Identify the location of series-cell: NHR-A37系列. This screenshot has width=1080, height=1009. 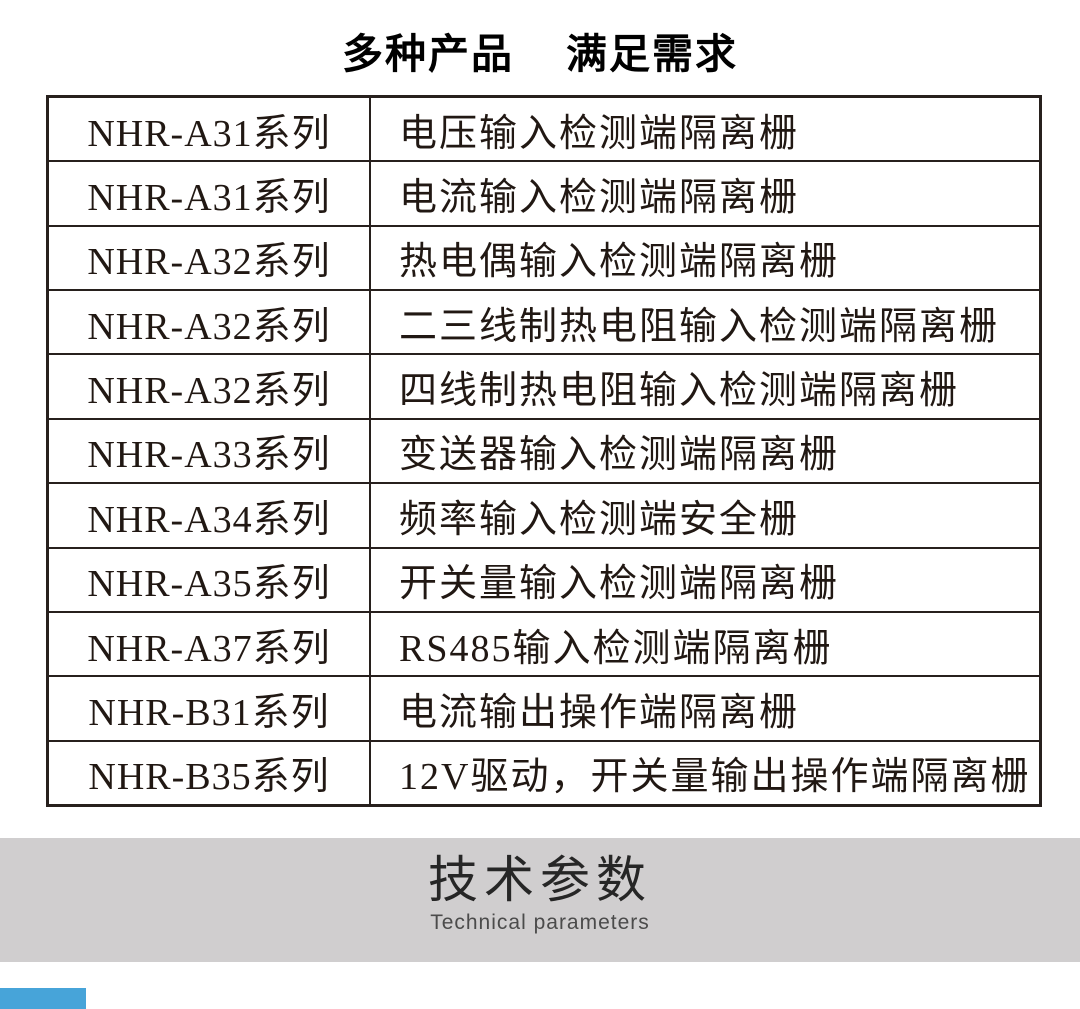
(210, 644).